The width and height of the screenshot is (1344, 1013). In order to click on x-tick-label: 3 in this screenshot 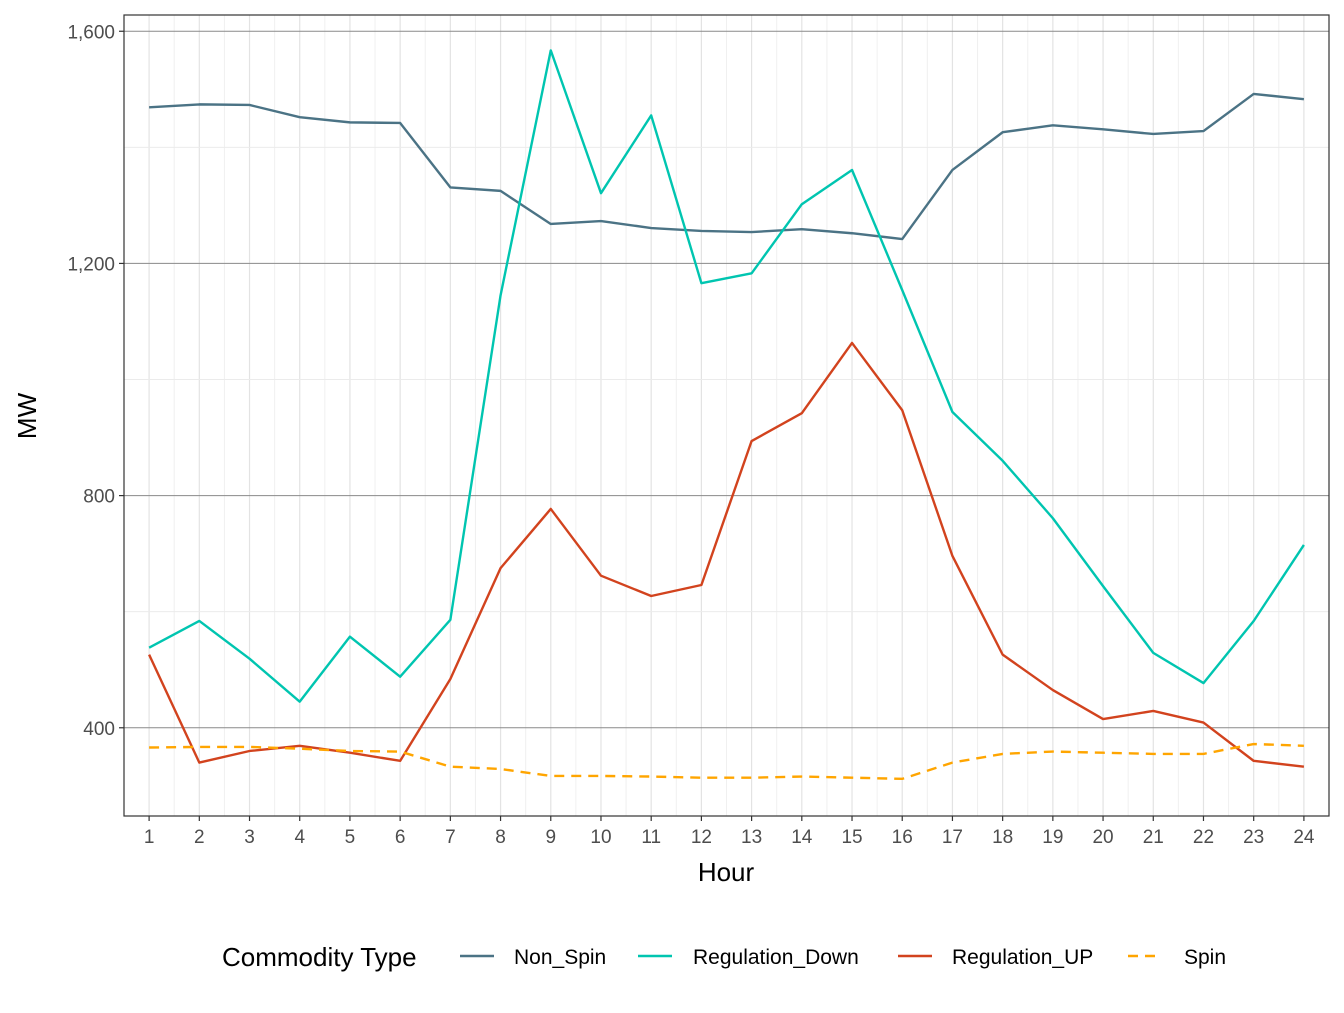, I will do `click(249, 837)`.